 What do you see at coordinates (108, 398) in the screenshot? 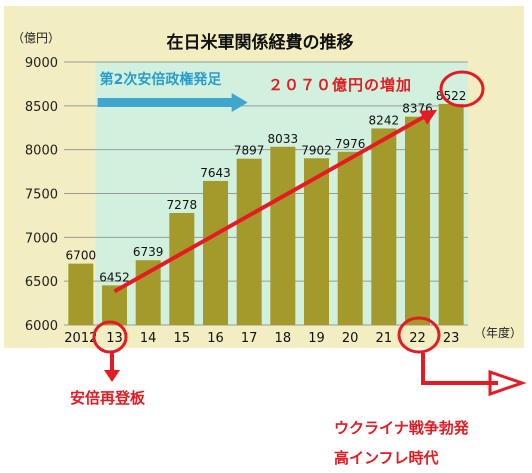
I see `abe-return-label: 安倍再登板` at bounding box center [108, 398].